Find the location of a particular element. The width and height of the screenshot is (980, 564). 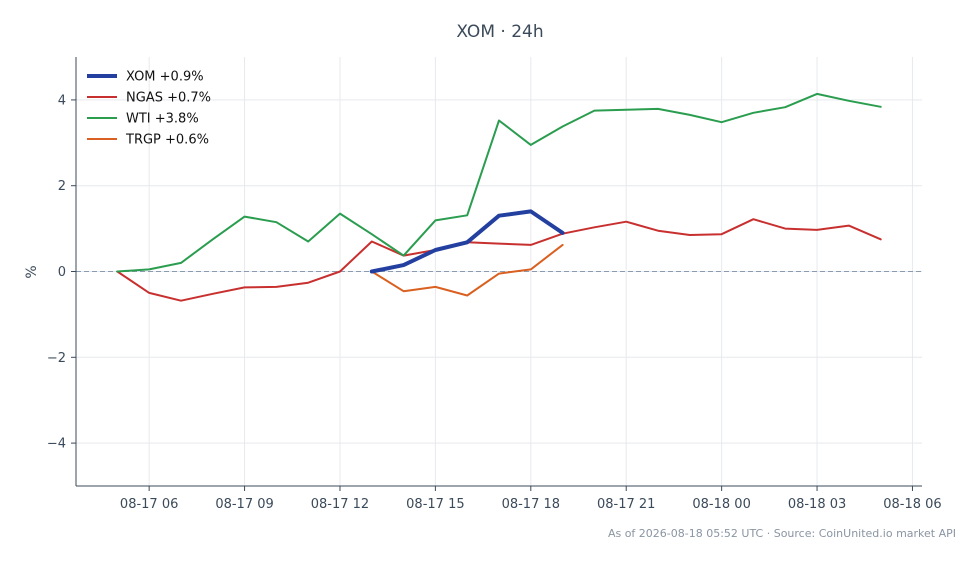

x-tick-label: 08-17 18 is located at coordinates (531, 504).